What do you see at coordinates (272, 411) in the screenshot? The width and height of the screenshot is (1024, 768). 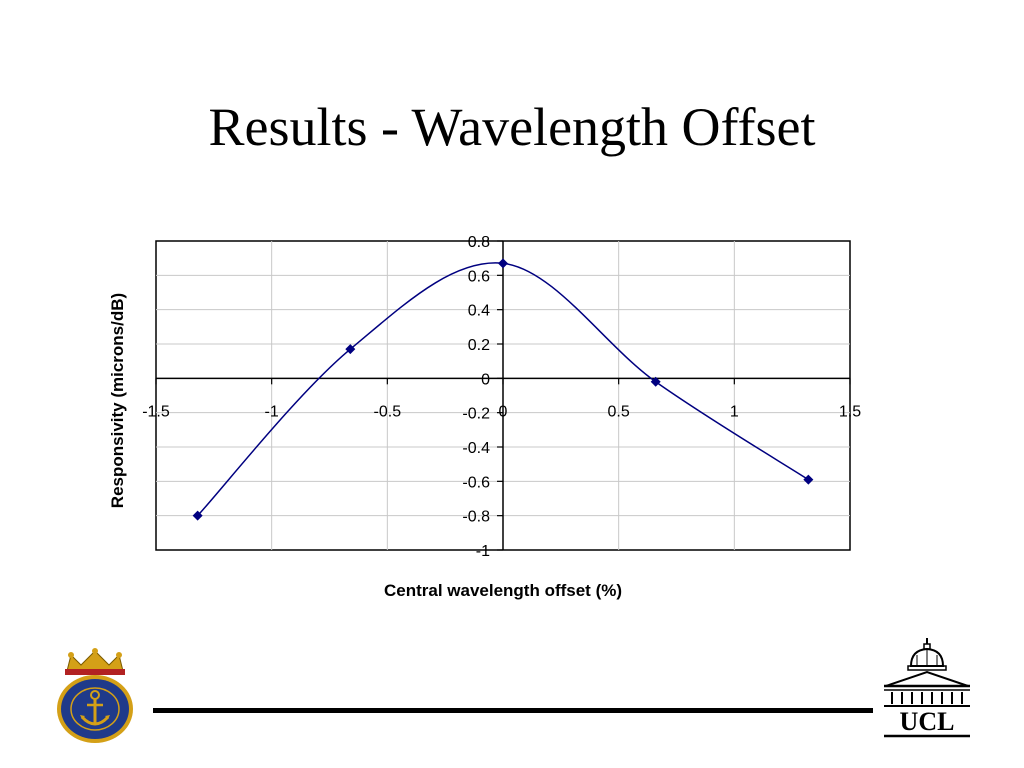 I see `x-tick-label: -1` at bounding box center [272, 411].